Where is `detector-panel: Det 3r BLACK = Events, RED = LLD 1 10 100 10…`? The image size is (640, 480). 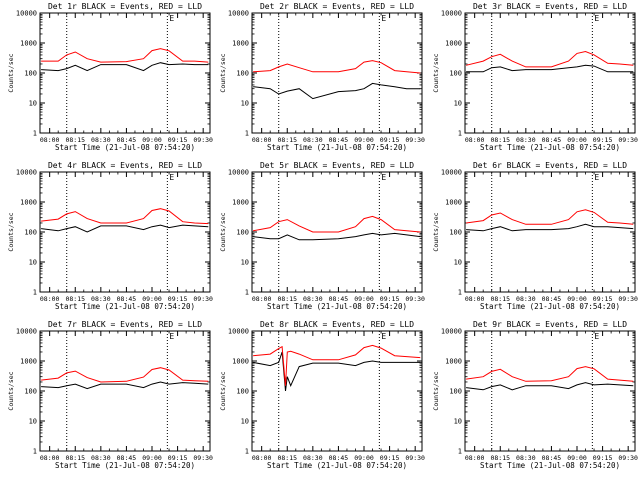
detector-panel: Det 3r BLACK = Events, RED = LLD 1 10 100 10… is located at coordinates (535, 77).